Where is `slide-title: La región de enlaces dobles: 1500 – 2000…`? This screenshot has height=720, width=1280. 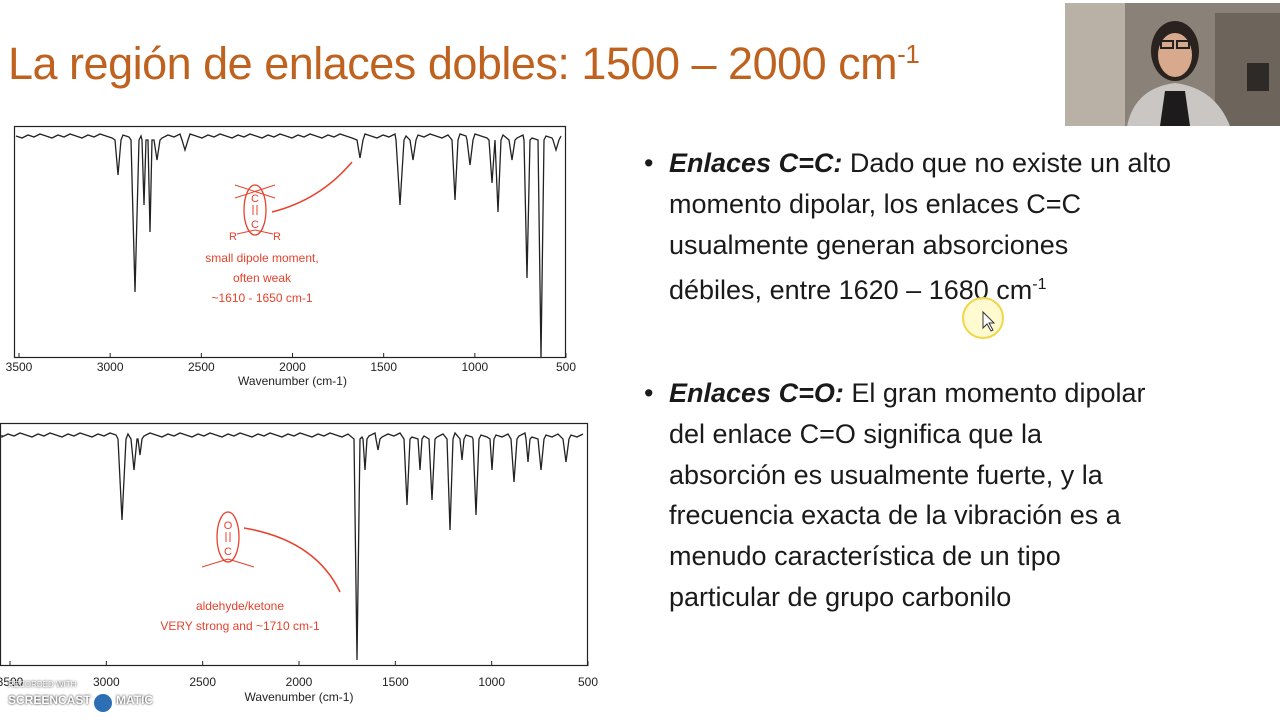 slide-title: La región de enlaces dobles: 1500 – 2000… is located at coordinates (464, 64).